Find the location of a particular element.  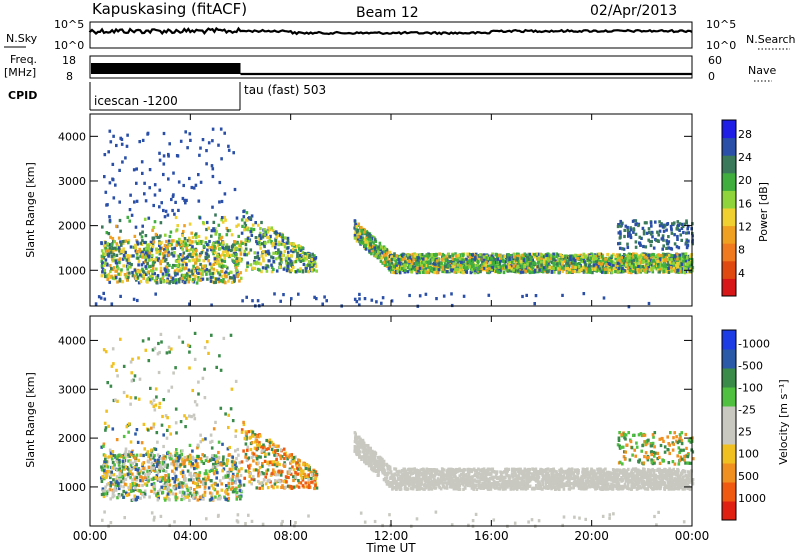

nave-right-tick-bottom: 0 is located at coordinates (711, 76).